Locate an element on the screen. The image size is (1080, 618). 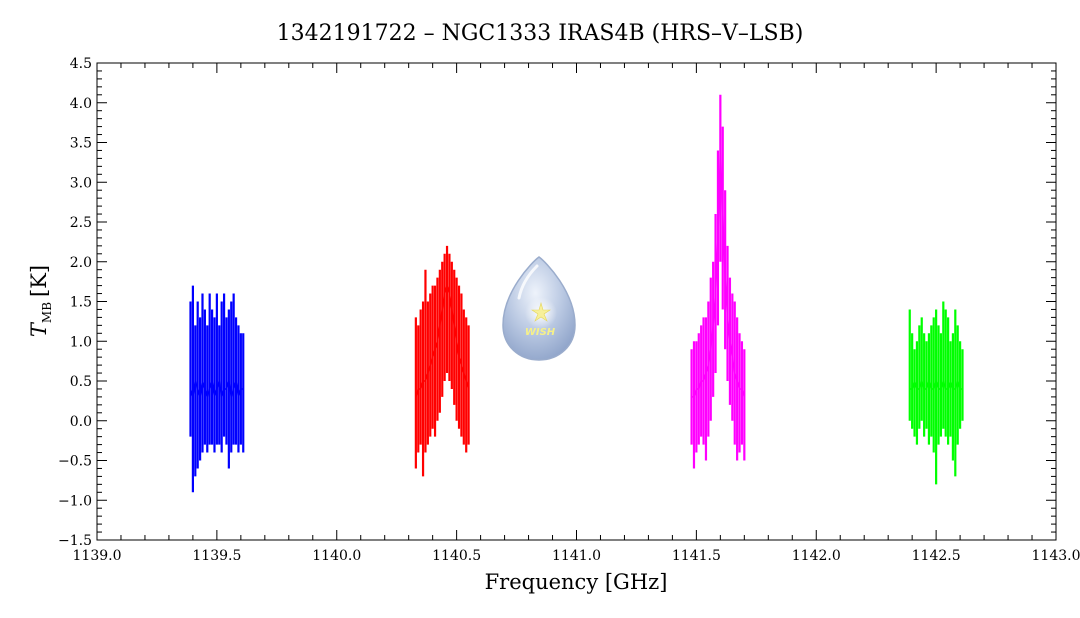
wish-logo: WISH is located at coordinates (539, 308).